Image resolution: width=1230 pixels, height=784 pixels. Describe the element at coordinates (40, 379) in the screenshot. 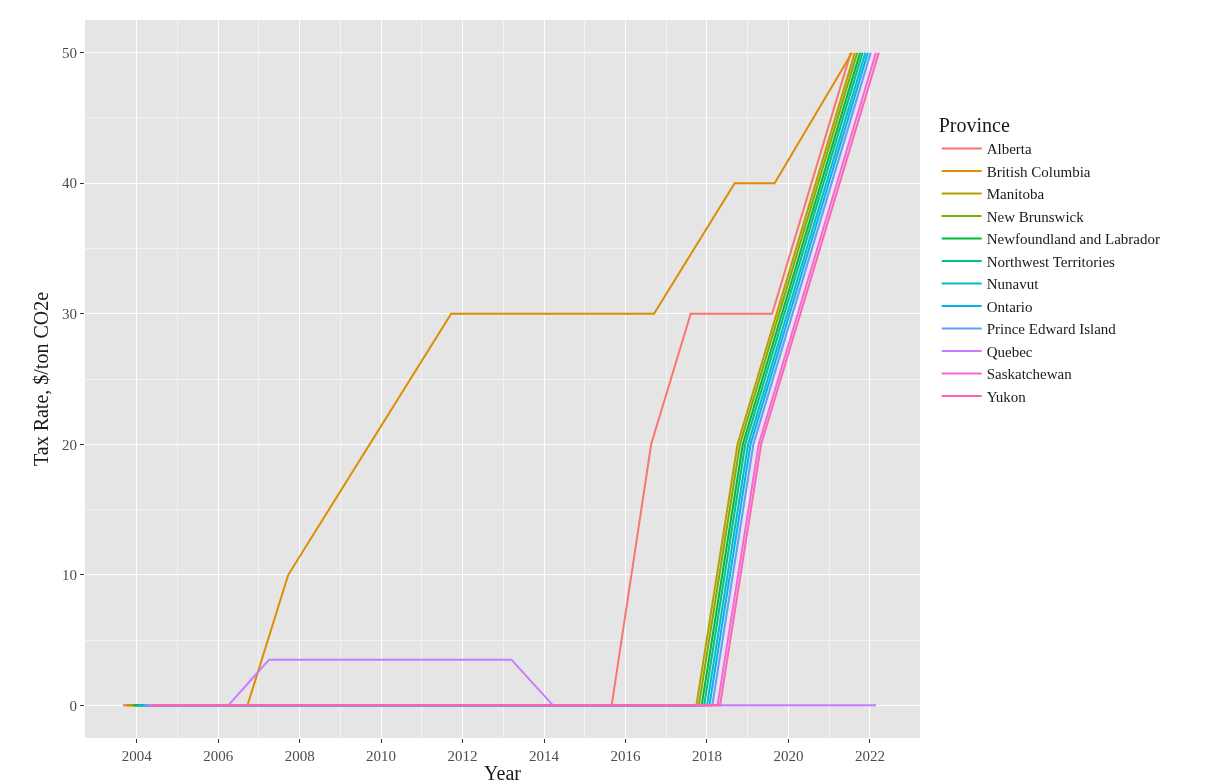

I see `y-axis-title: Tax Rate, $/ton CO2e` at that location.